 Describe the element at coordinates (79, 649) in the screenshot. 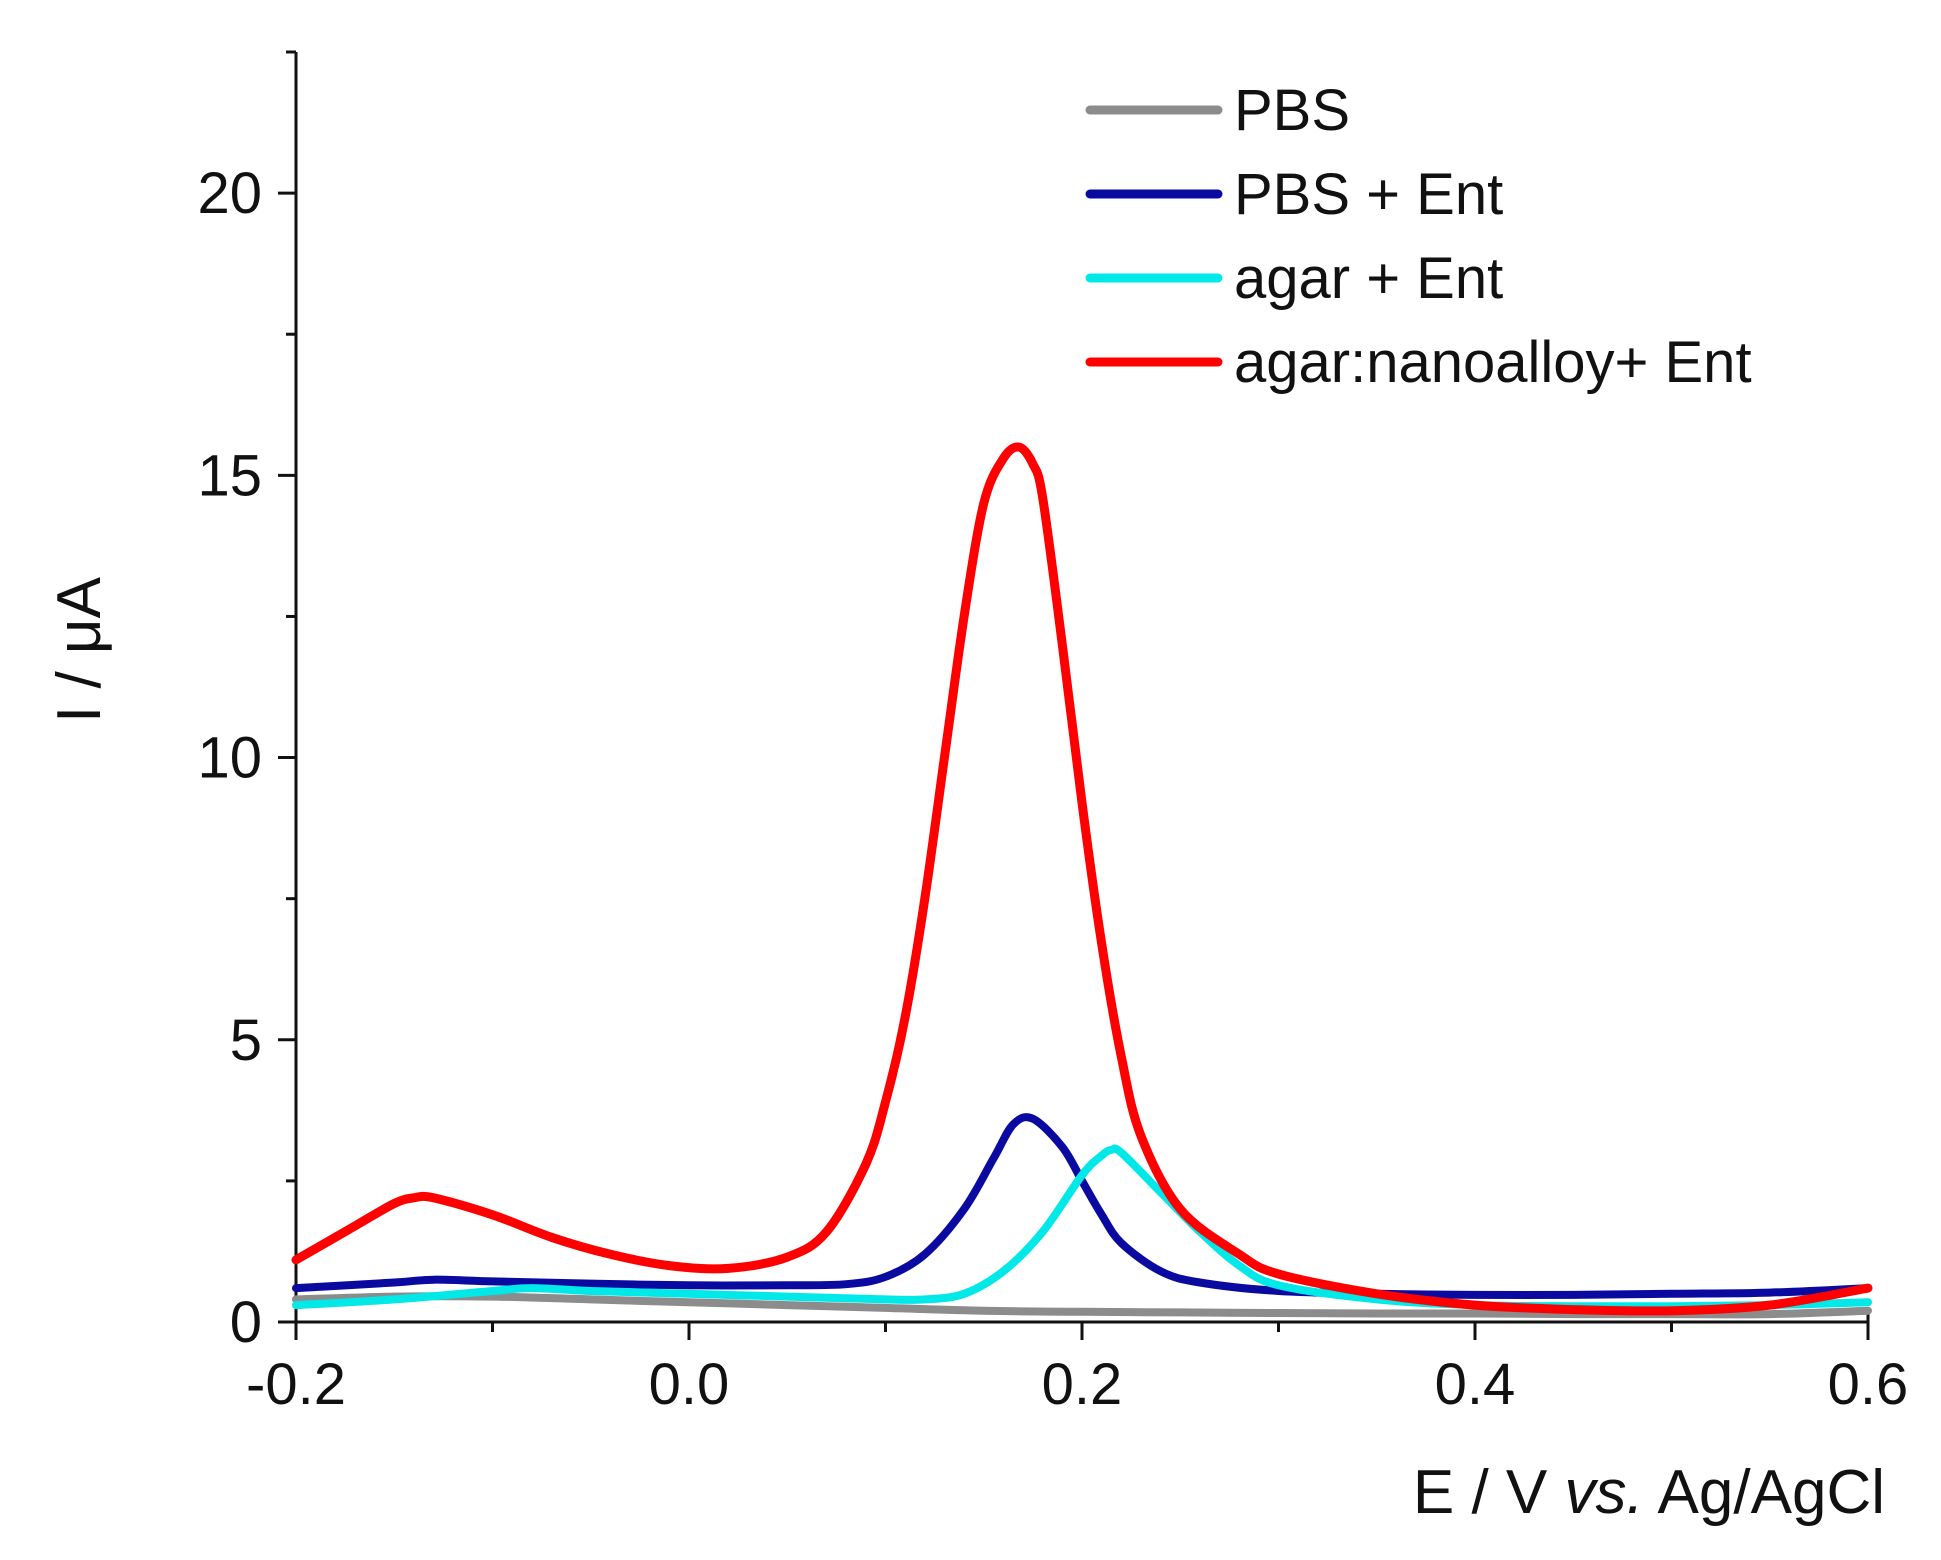

I see `y-axis-title: I / μA` at that location.